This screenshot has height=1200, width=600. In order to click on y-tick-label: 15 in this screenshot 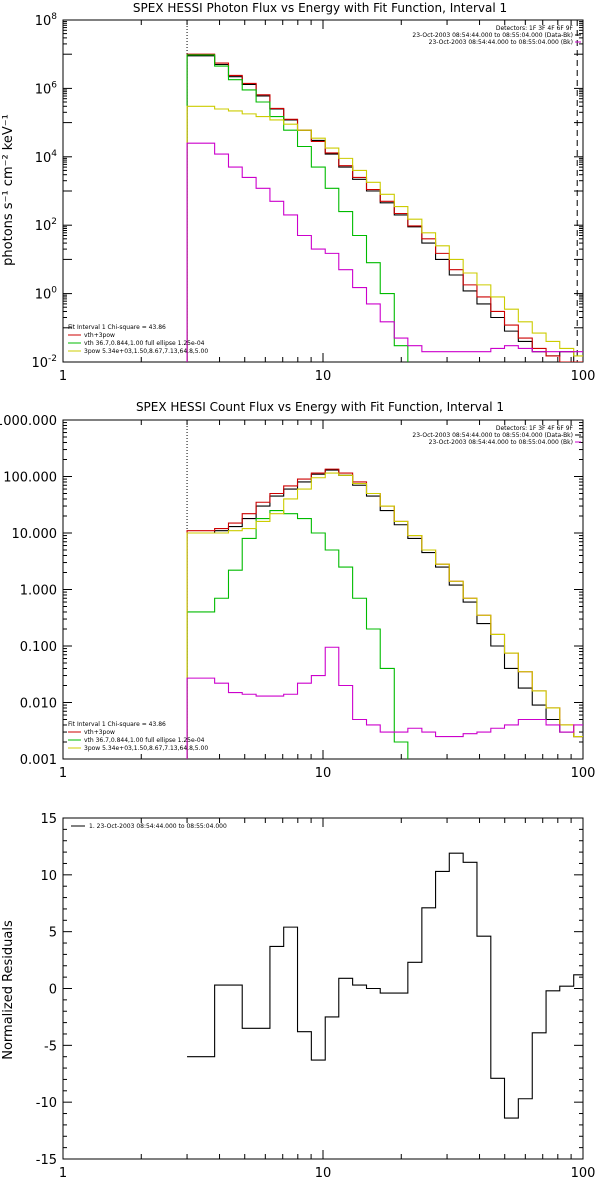, I will do `click(48, 819)`.